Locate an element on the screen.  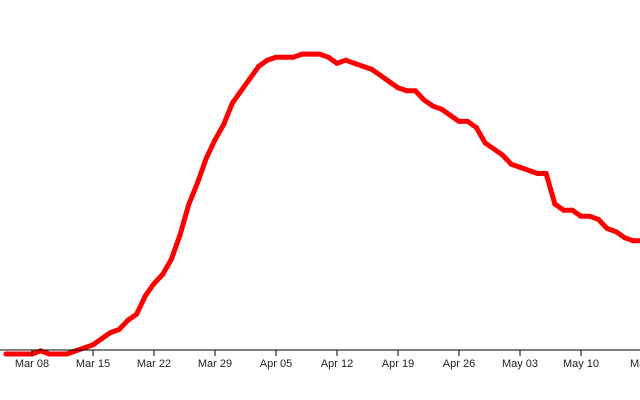
x-tick-label: Apr 26 is located at coordinates (459, 364).